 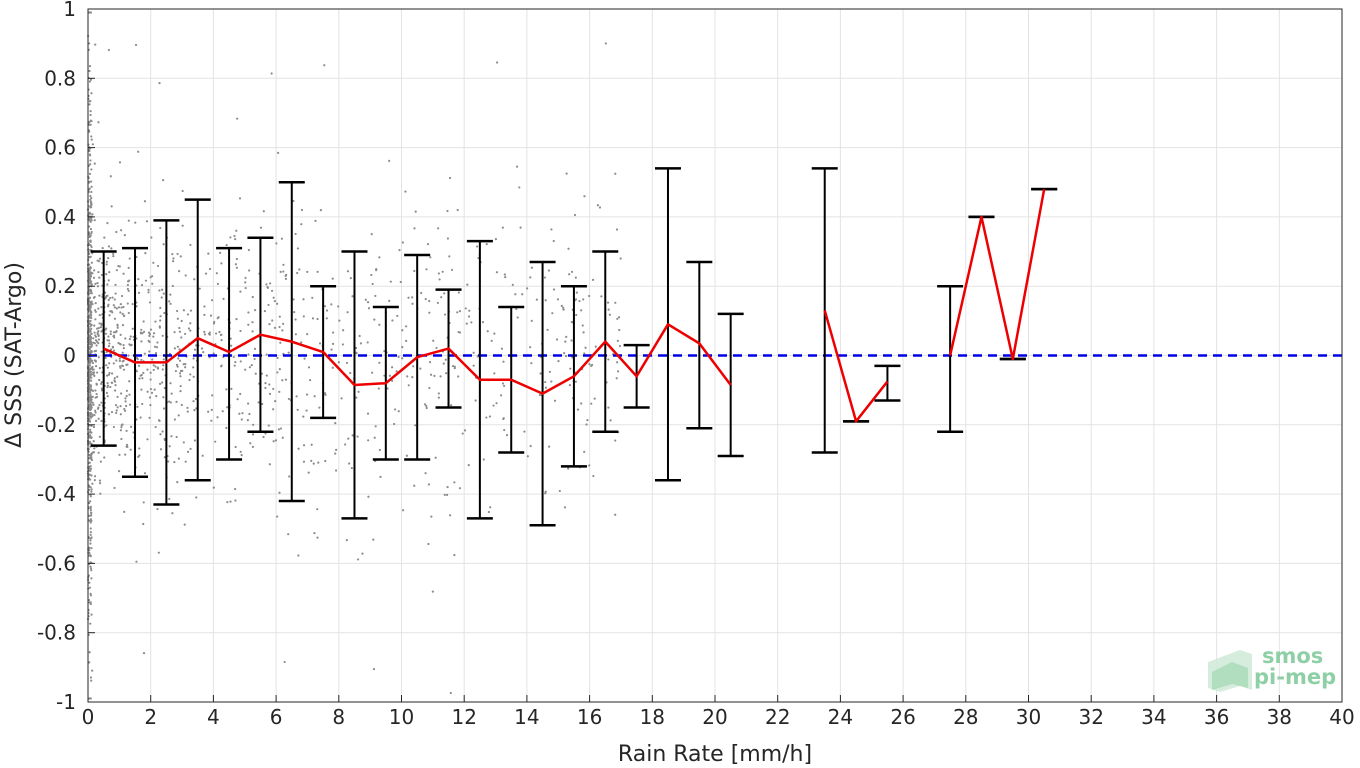 What do you see at coordinates (715, 754) in the screenshot?
I see `x-axis-label: Rain Rate [mm/h]` at bounding box center [715, 754].